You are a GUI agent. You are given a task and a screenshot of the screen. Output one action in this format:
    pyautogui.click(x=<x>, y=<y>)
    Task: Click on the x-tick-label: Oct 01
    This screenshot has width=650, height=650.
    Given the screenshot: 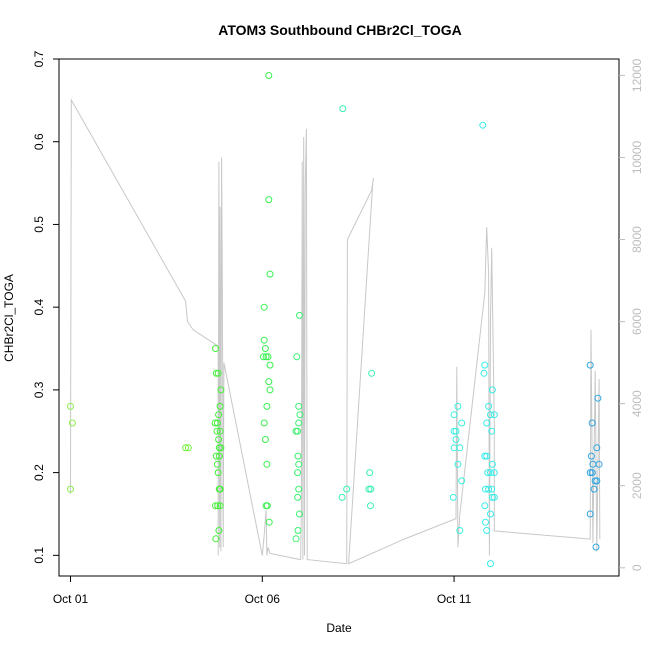 What is the action you would take?
    pyautogui.click(x=71, y=599)
    